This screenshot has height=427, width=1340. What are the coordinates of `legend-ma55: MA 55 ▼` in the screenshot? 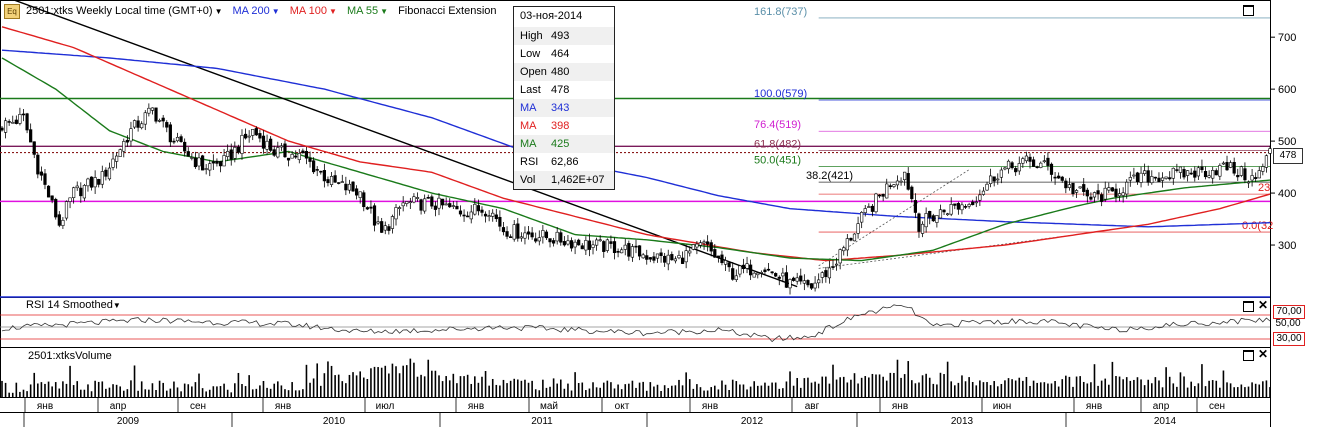 It's located at (367, 11).